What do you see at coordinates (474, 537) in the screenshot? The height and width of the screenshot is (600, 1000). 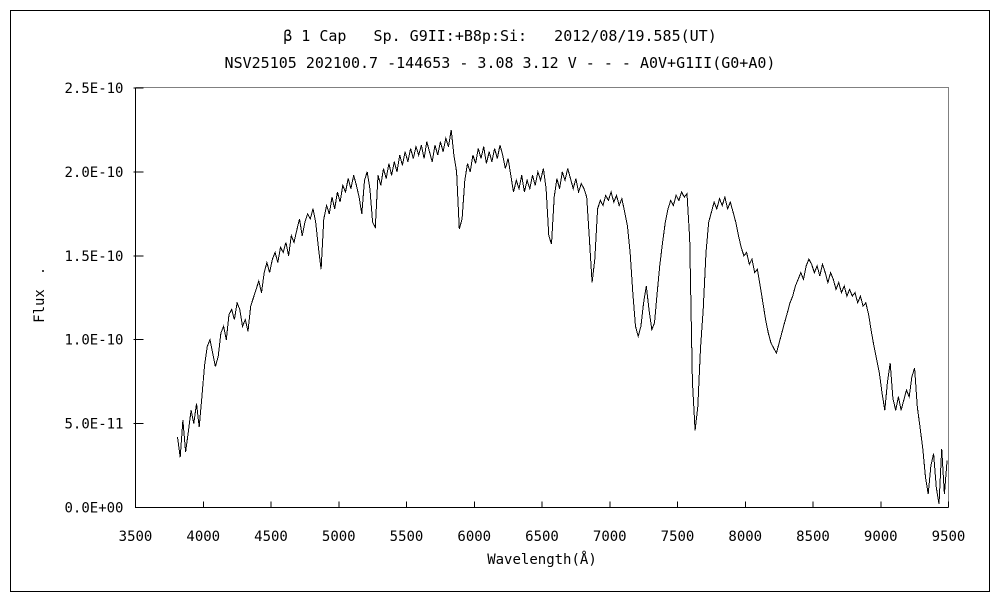 I see `x-tick-label: 6000` at bounding box center [474, 537].